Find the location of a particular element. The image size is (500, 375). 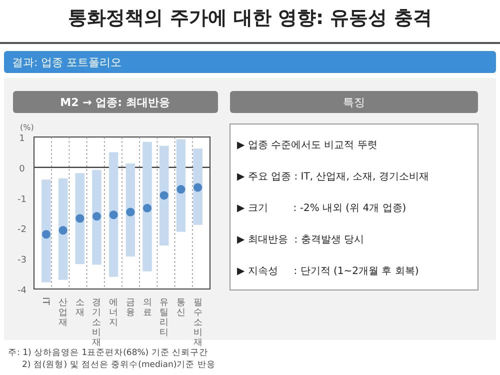

x-tick-label: 경기소비재 is located at coordinates (97, 323).